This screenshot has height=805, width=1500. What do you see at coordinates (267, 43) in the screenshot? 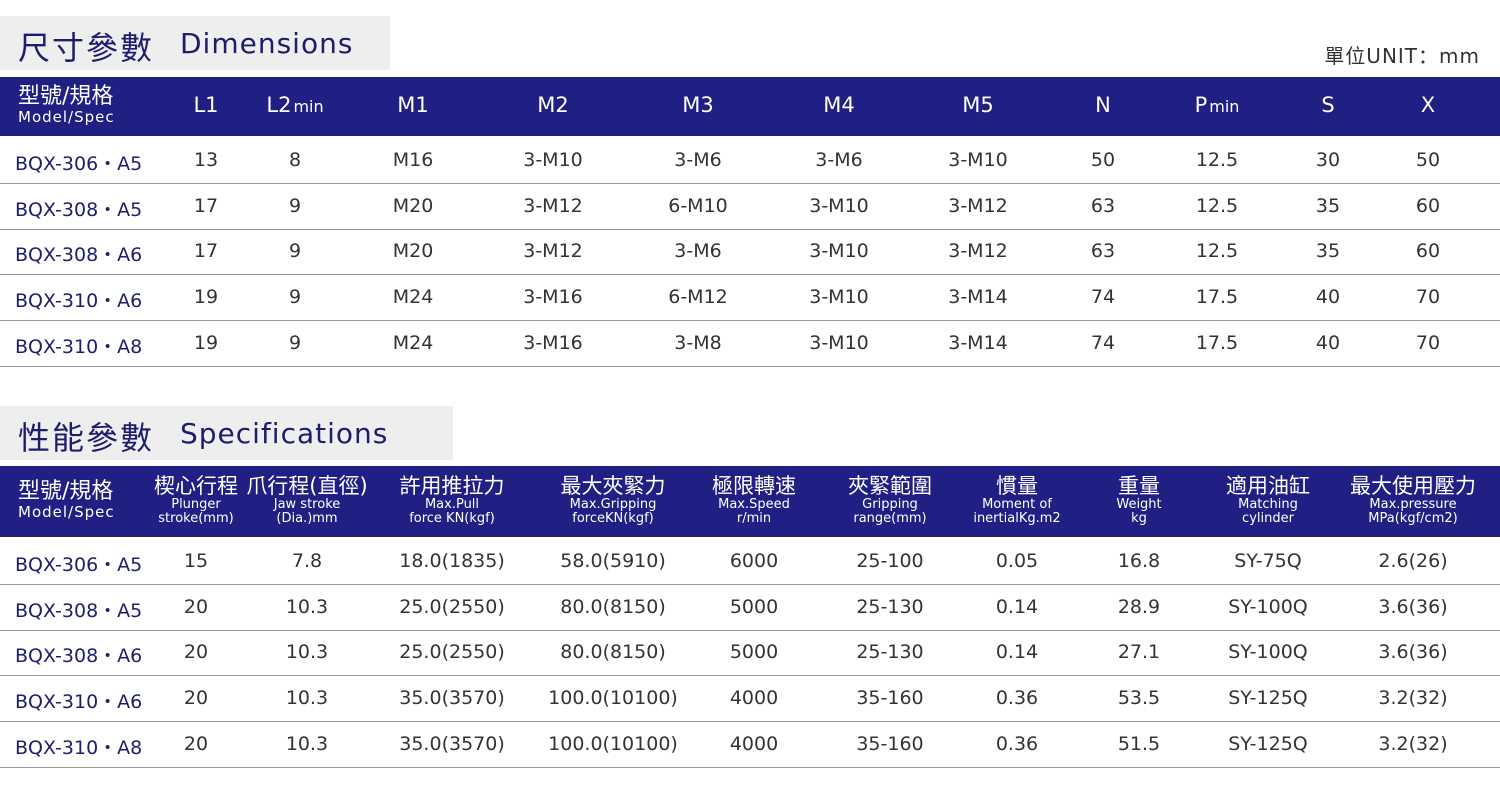
I see `dimensions-title-en: Dimensions` at bounding box center [267, 43].